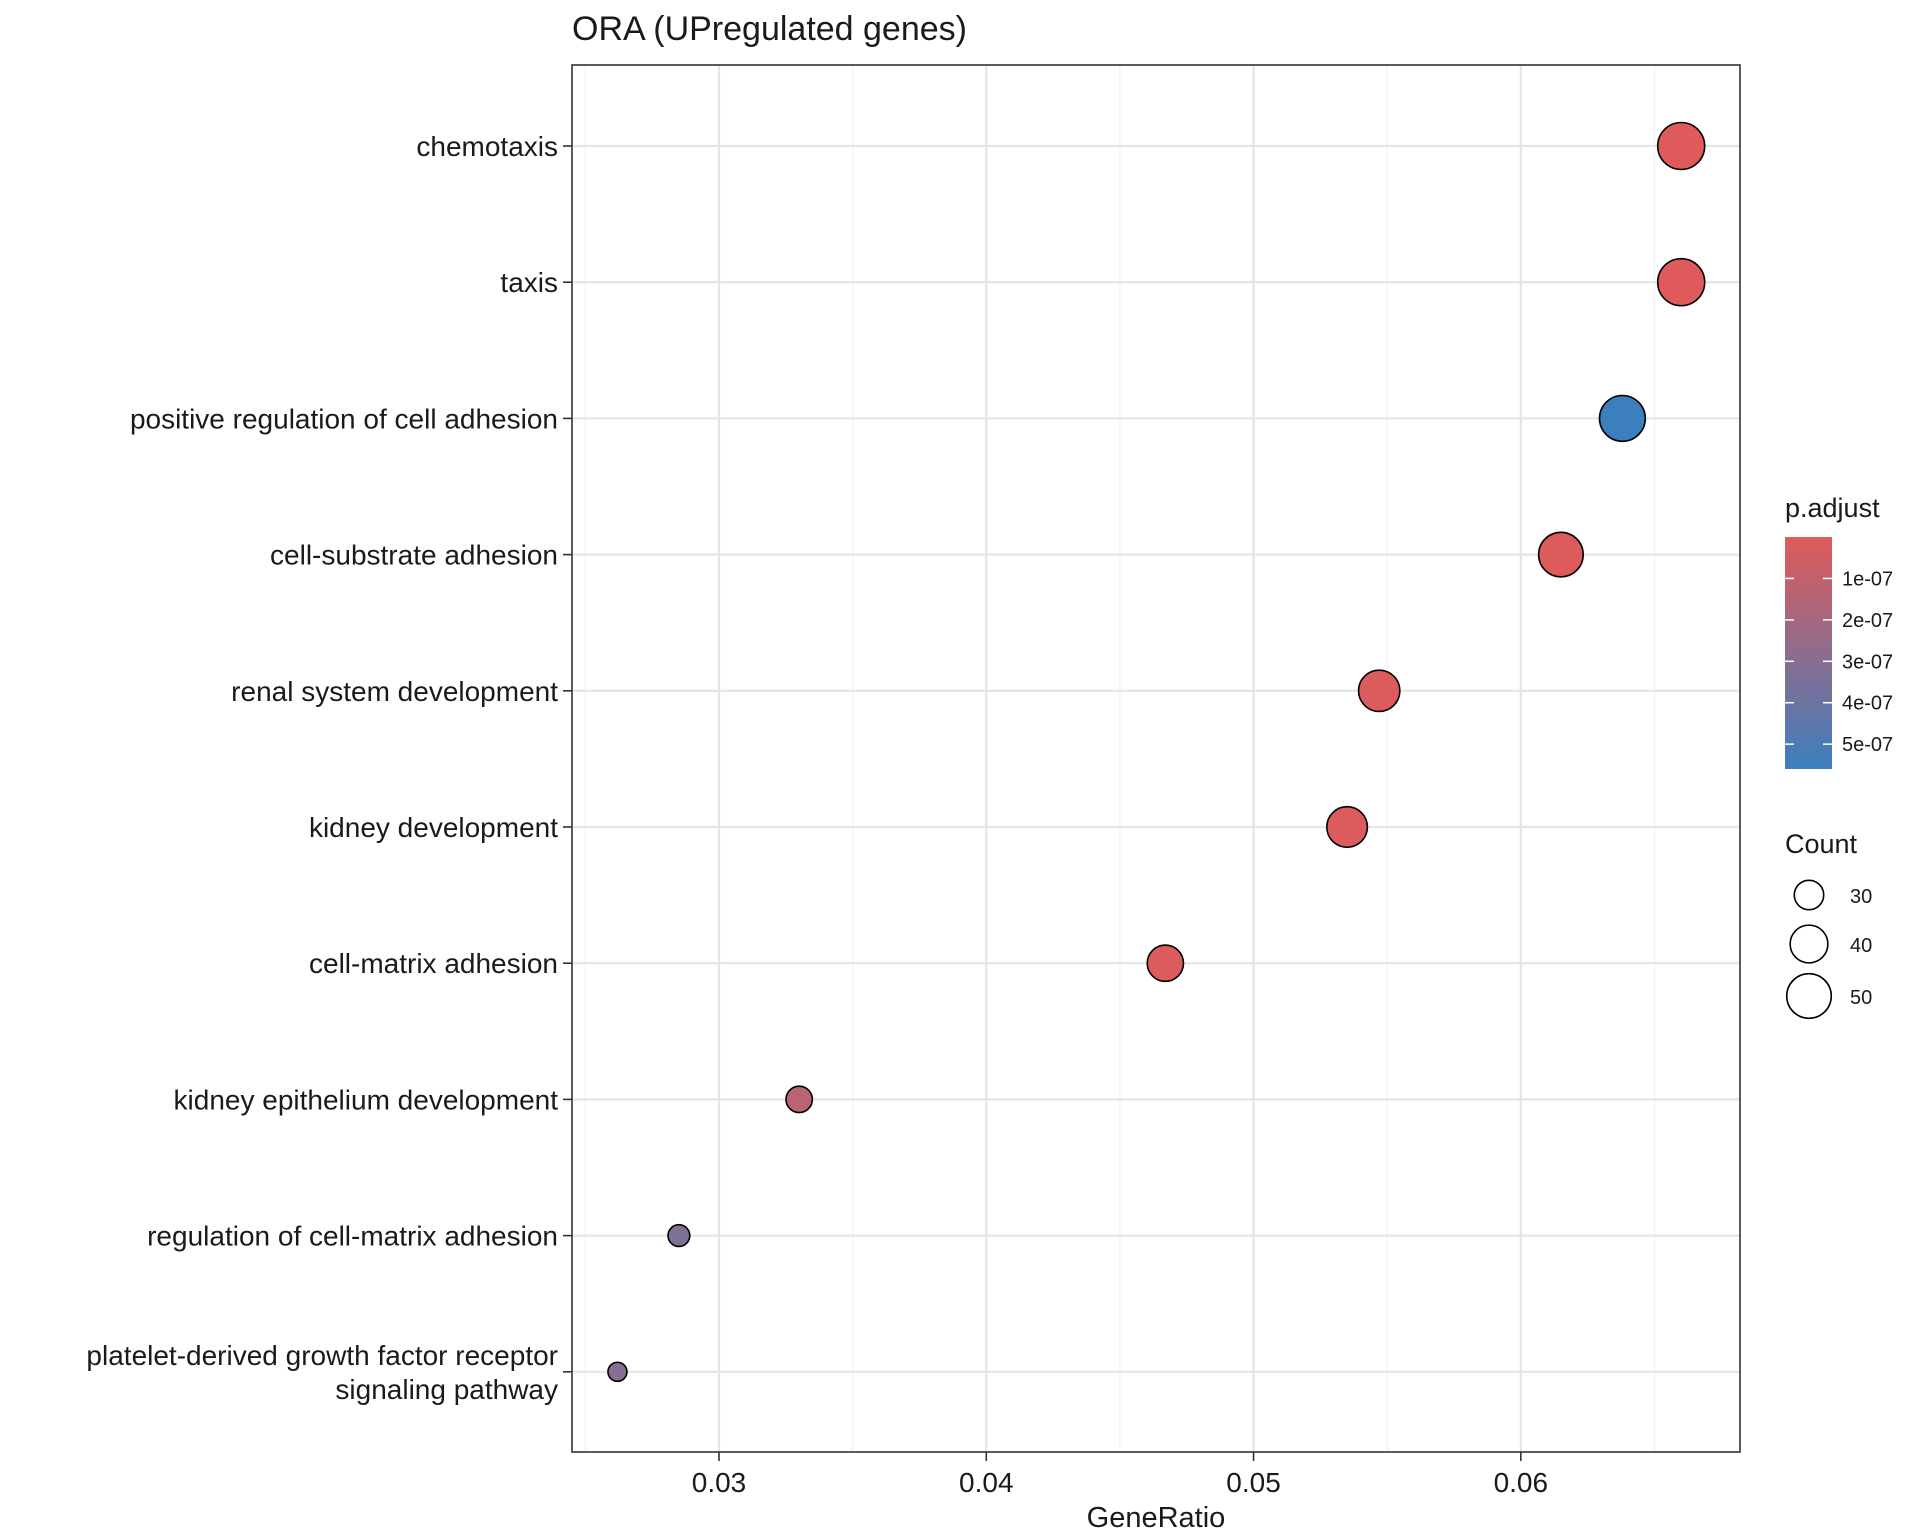 This screenshot has width=1920, height=1536. Describe the element at coordinates (1253, 1482) in the screenshot. I see `x-tick-label: 0.05` at that location.